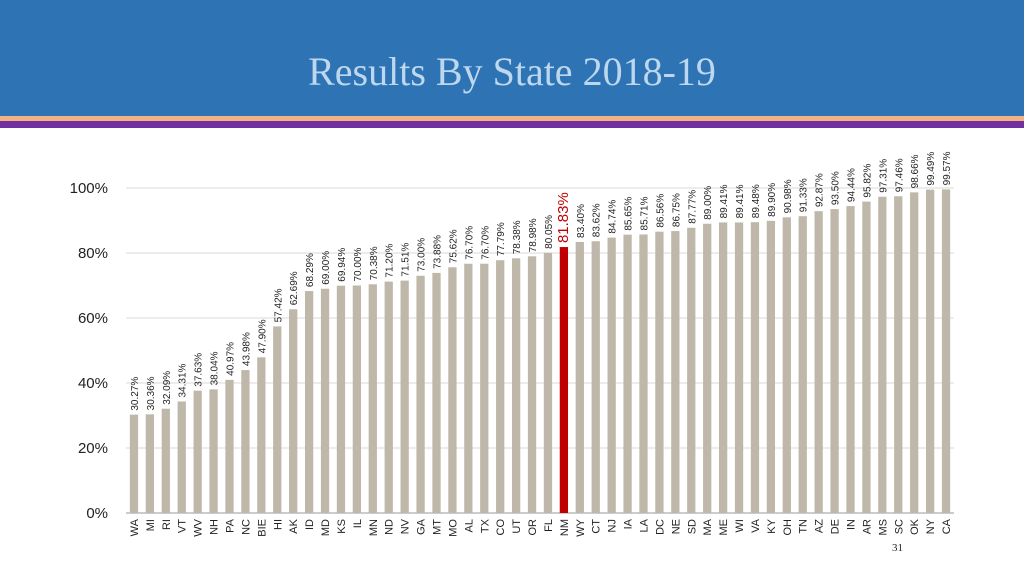 This screenshot has width=1024, height=576. What do you see at coordinates (804, 526) in the screenshot?
I see `category-label: TN` at bounding box center [804, 526].